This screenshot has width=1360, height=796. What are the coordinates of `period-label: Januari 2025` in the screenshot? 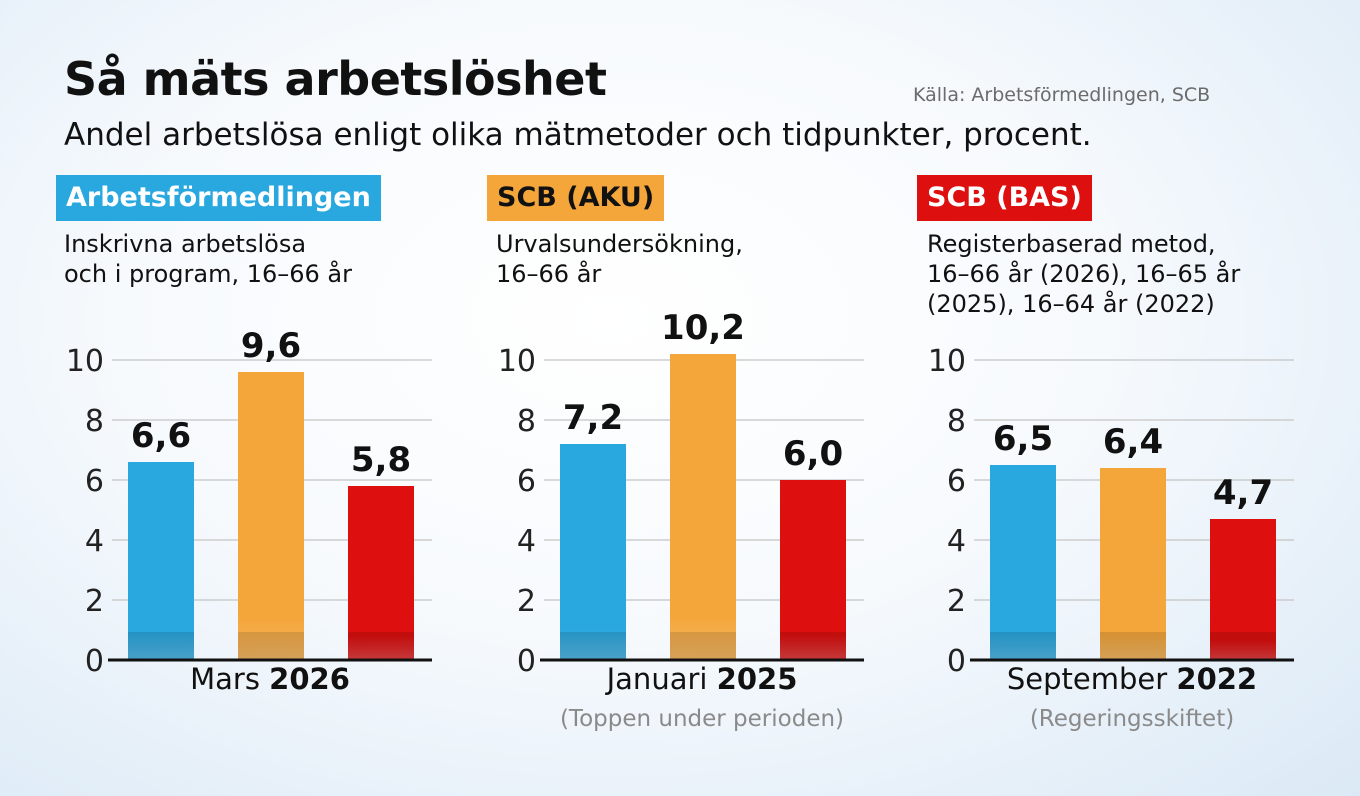 It's located at (702, 679).